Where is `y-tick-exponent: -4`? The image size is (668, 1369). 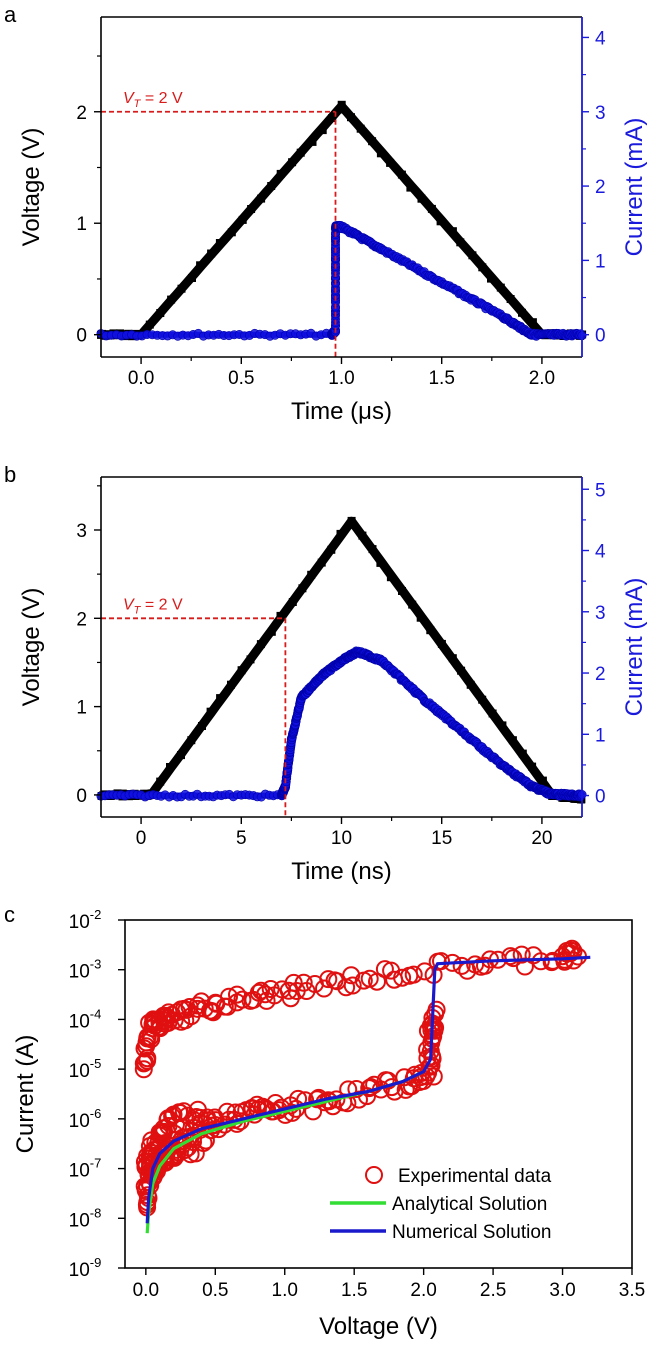
y-tick-exponent: -4 is located at coordinates (96, 1013).